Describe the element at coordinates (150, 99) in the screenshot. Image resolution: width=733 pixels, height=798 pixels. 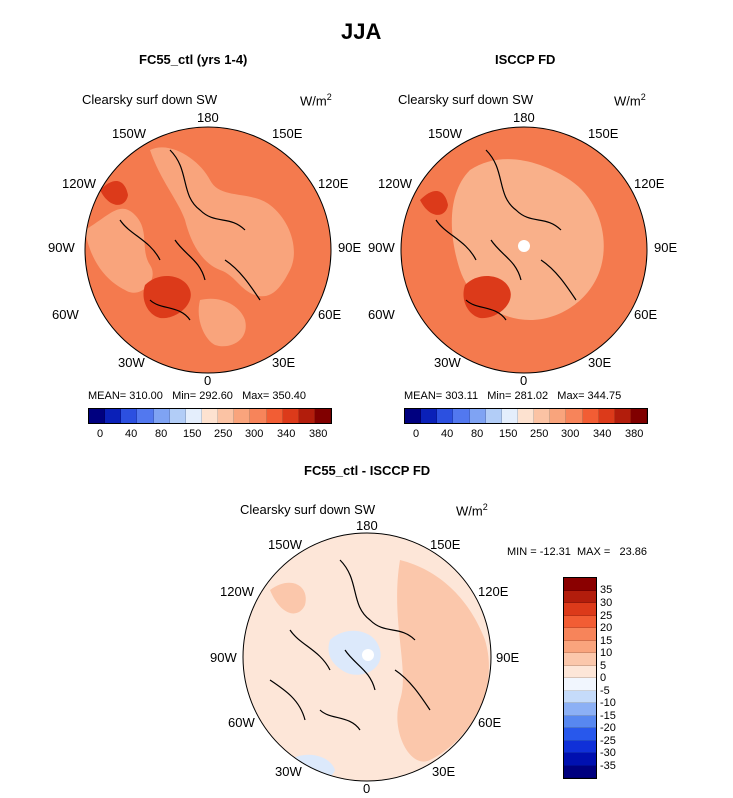
I see `map-left-label: Clearsky surf down SW` at that location.